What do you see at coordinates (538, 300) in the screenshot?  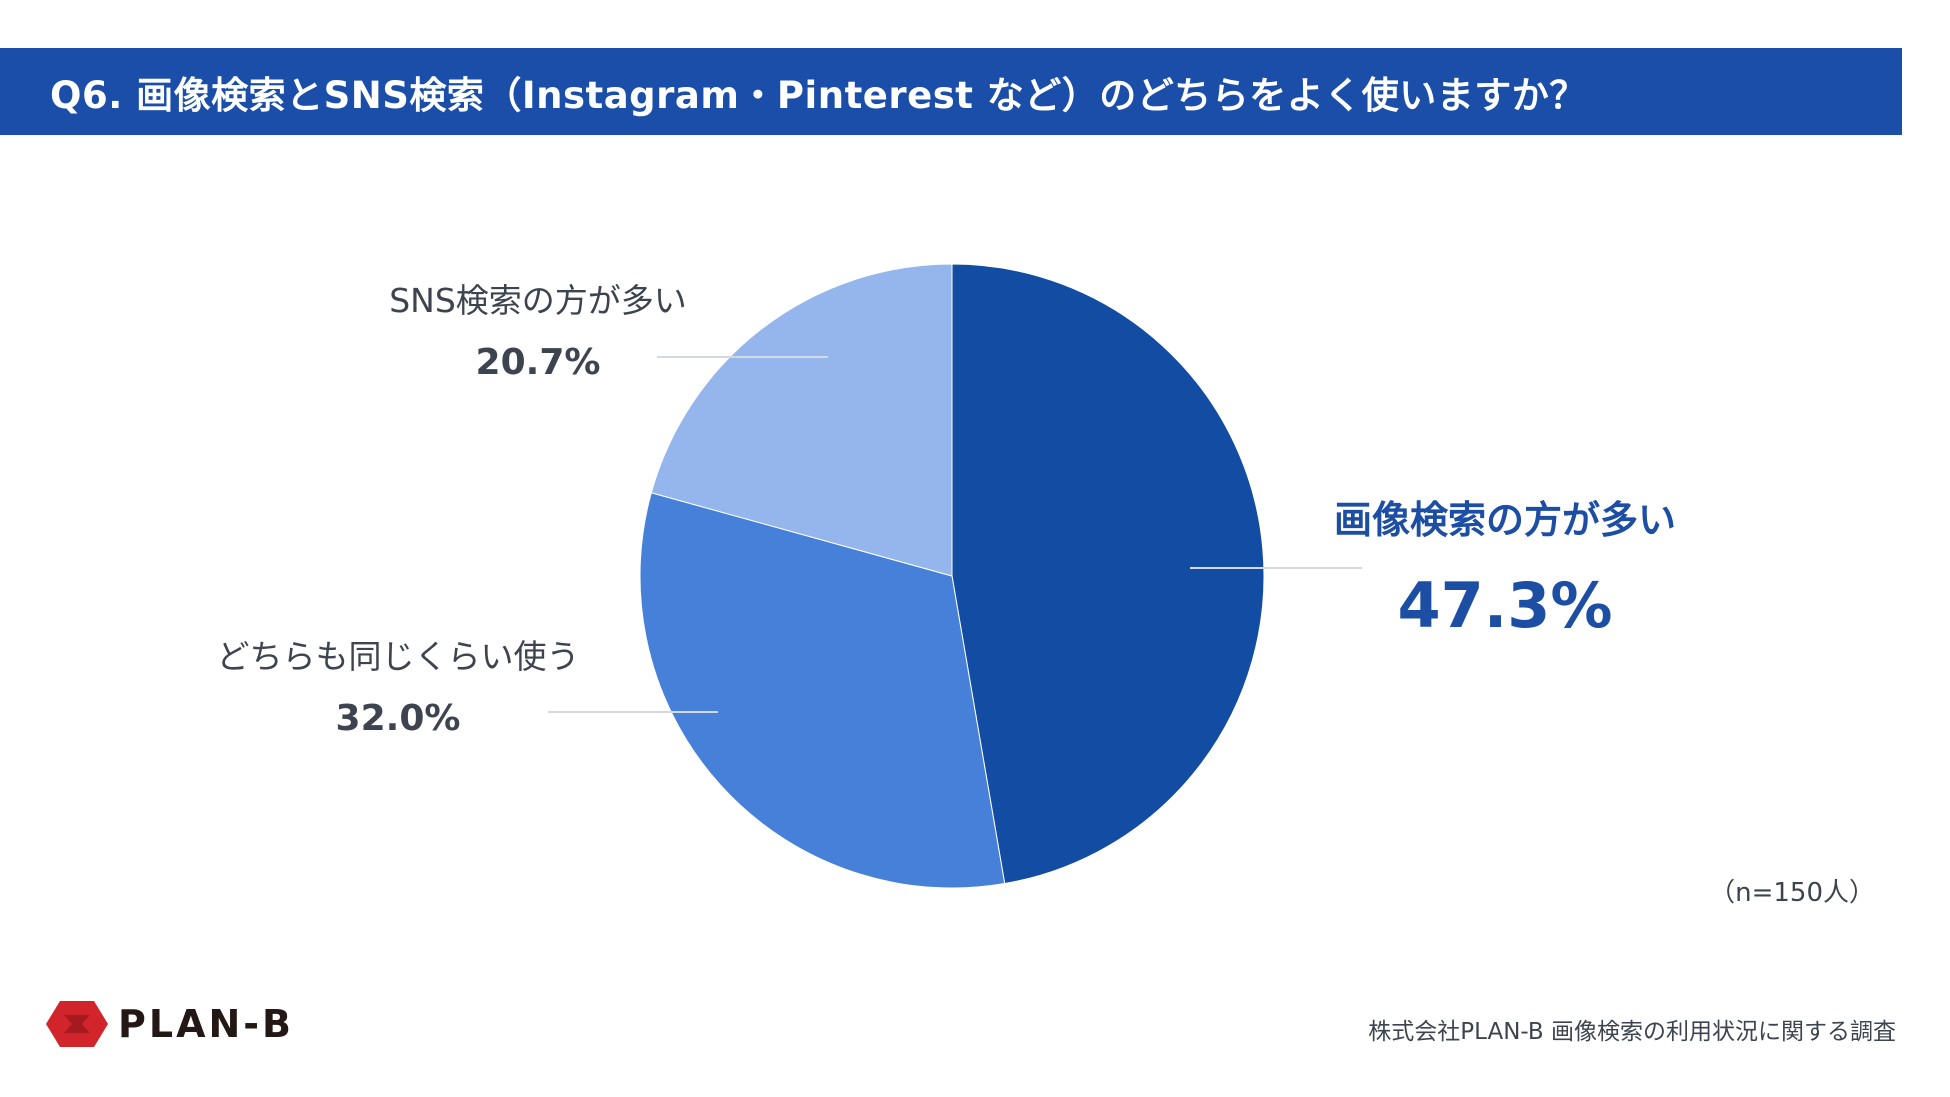 I see `slice-label-3: SNS検索の方が多い` at bounding box center [538, 300].